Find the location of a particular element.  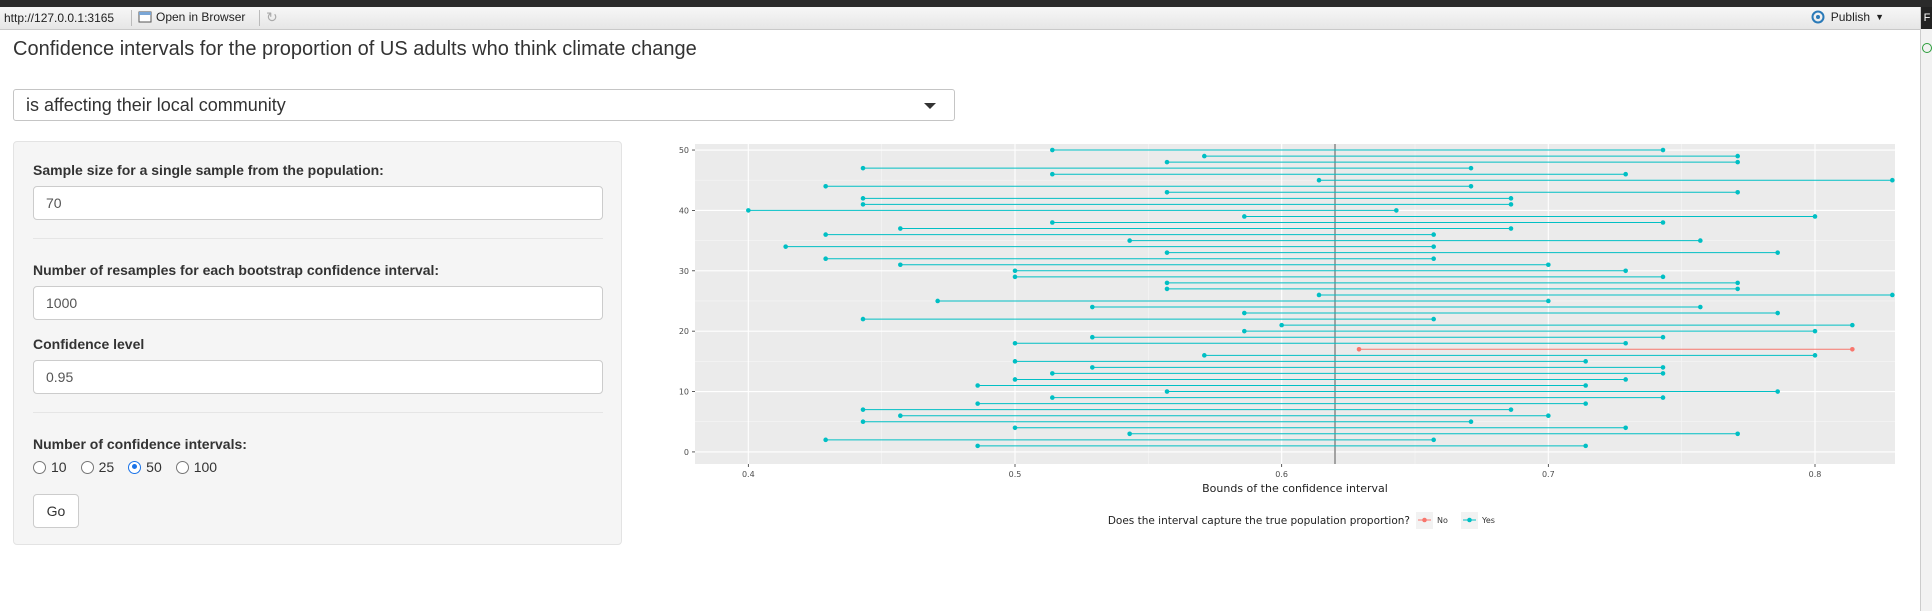

publish-label: Publish is located at coordinates (1850, 17).